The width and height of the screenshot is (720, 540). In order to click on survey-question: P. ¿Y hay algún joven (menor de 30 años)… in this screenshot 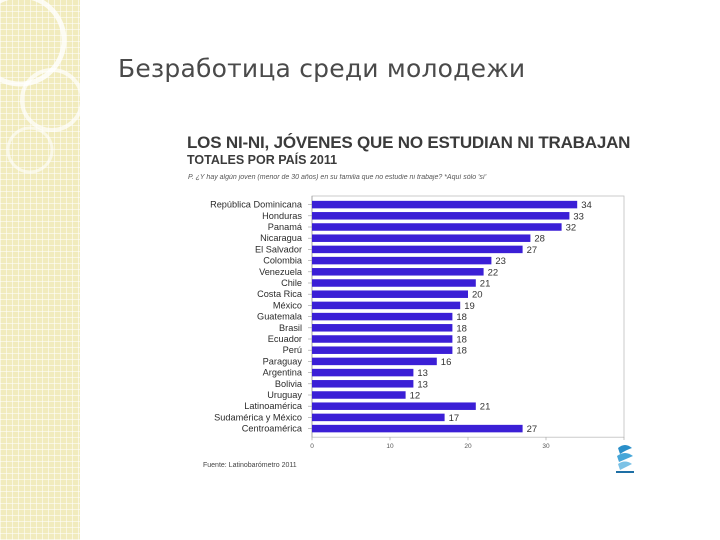, I will do `click(337, 177)`.